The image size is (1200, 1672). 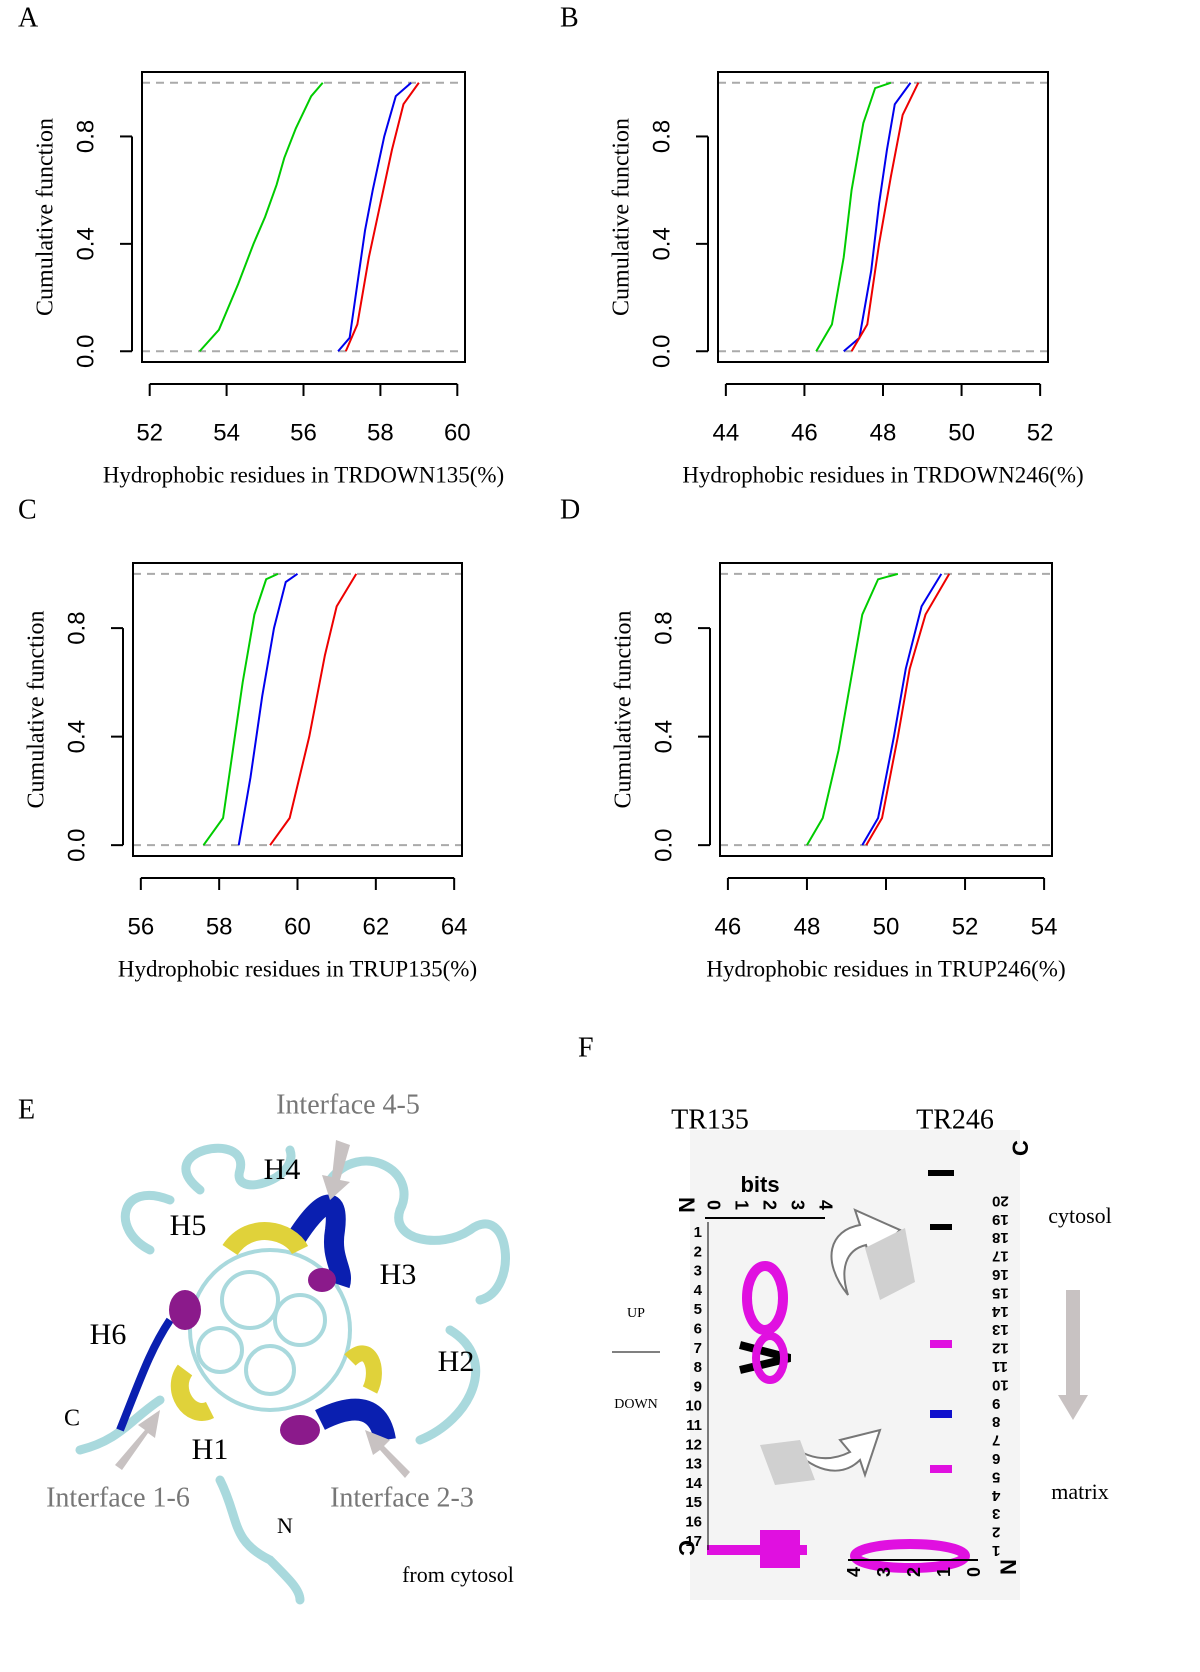 What do you see at coordinates (398, 1274) in the screenshot?
I see `helix-label: H3` at bounding box center [398, 1274].